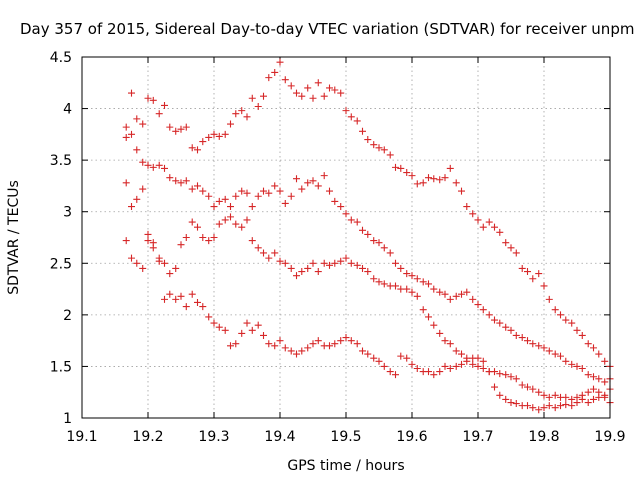 This screenshot has height=480, width=640. What do you see at coordinates (67, 110) in the screenshot?
I see `y-tick-label: 4` at bounding box center [67, 110].